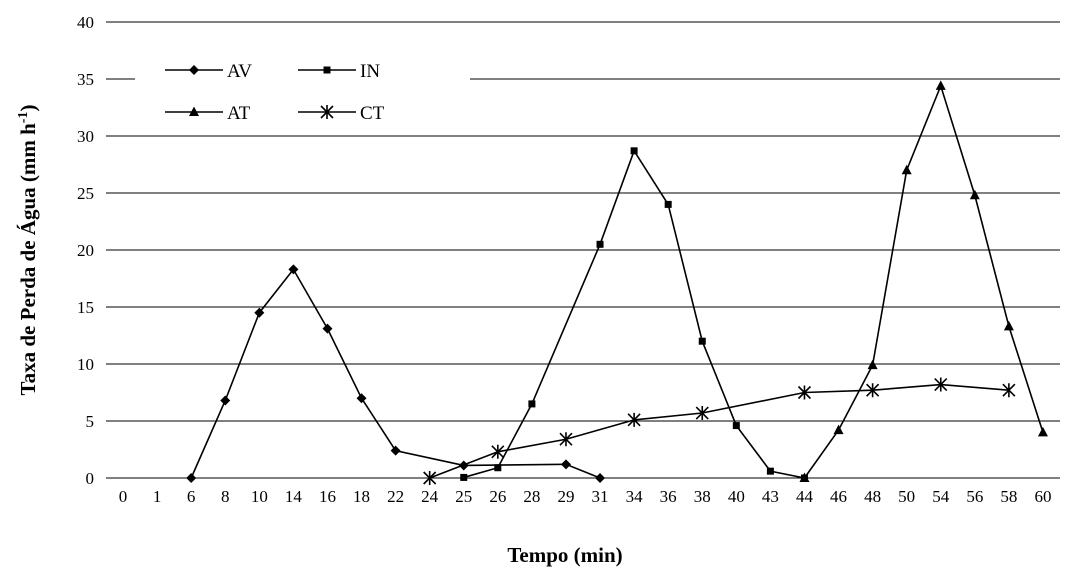 The image size is (1069, 571). I want to click on x-tick-label: 46, so click(838, 496).